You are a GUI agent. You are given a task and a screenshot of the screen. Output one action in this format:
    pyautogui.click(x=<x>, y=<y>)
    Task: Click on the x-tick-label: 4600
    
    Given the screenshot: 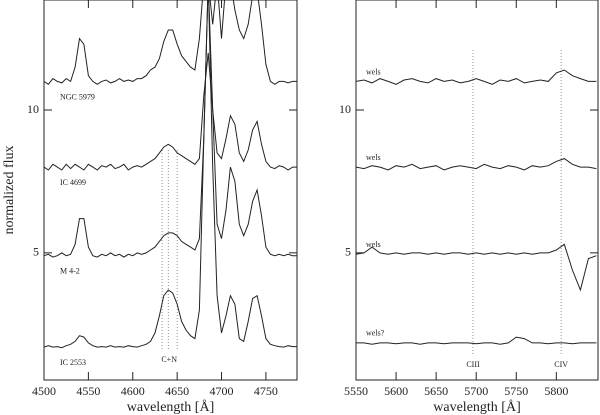 What is the action you would take?
    pyautogui.click(x=133, y=391)
    